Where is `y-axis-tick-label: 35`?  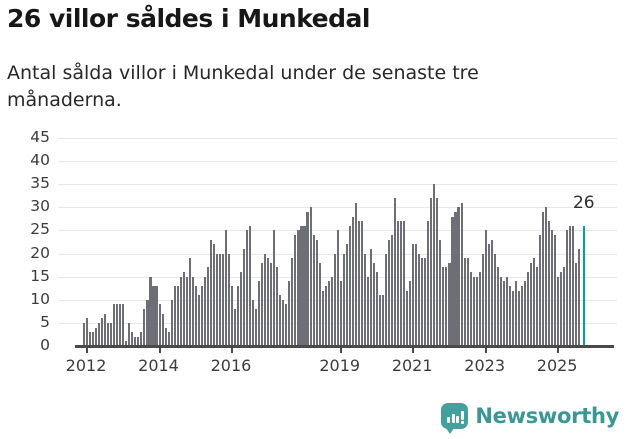 y-axis-tick-label: 35 is located at coordinates (40, 183).